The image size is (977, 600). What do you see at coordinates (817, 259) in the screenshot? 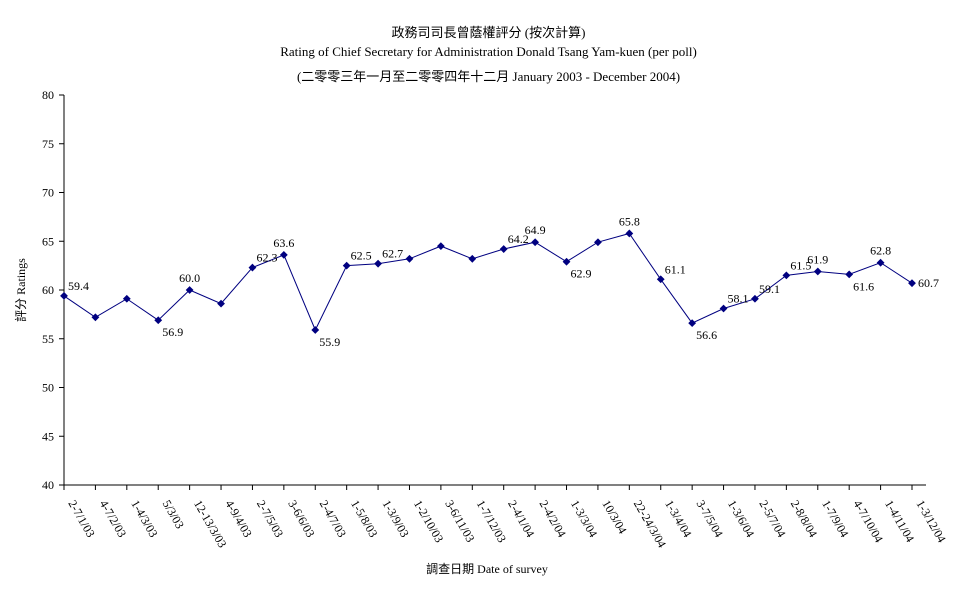
I see `data-label: 61.9` at bounding box center [817, 259].